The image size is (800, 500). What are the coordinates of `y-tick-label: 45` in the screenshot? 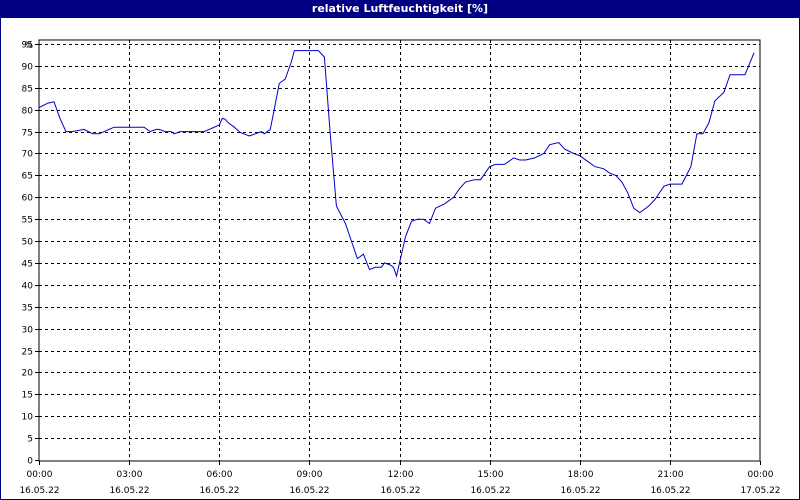 It's located at (27, 265).